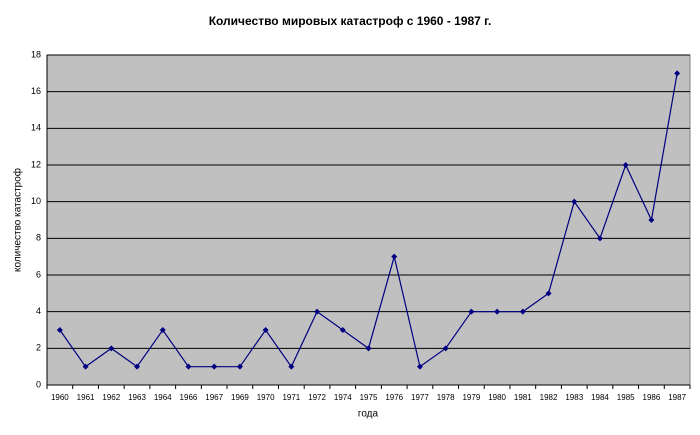  I want to click on x-tick-label: 1969, so click(240, 397).